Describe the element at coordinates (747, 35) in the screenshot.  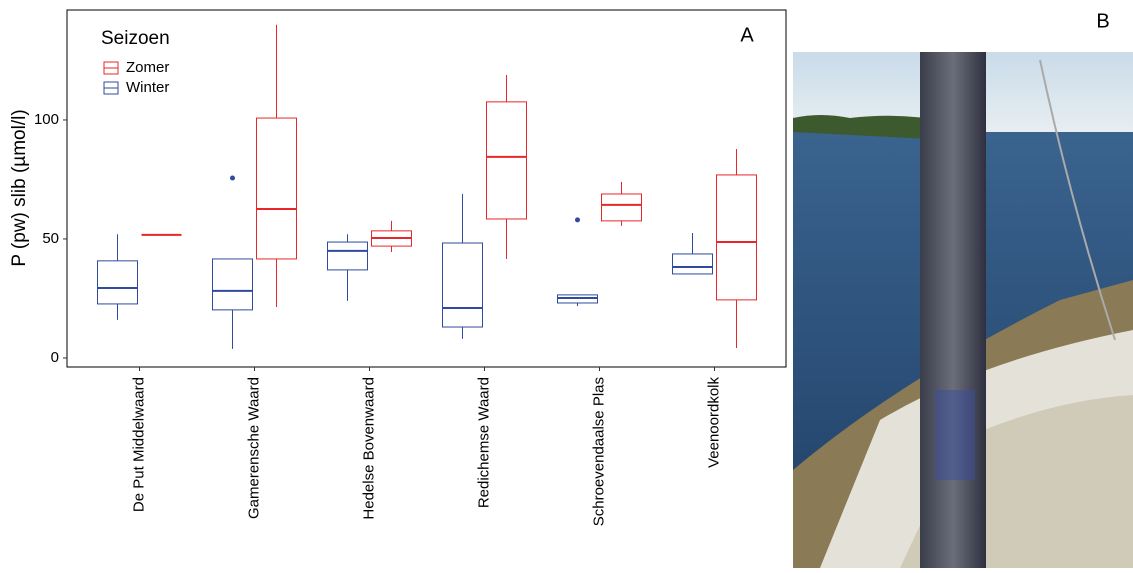
I see `panel-label: A` at that location.